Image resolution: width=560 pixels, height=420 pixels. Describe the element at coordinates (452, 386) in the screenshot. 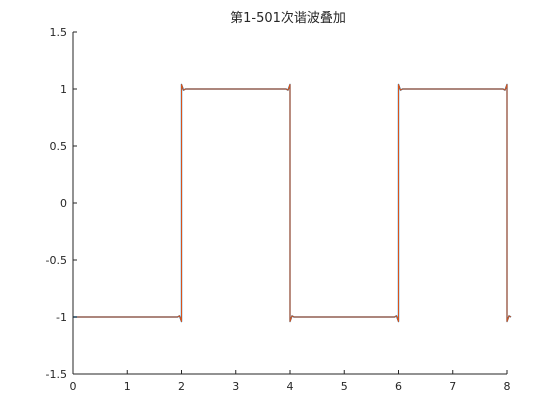

I see `x-tick-label: 7` at that location.